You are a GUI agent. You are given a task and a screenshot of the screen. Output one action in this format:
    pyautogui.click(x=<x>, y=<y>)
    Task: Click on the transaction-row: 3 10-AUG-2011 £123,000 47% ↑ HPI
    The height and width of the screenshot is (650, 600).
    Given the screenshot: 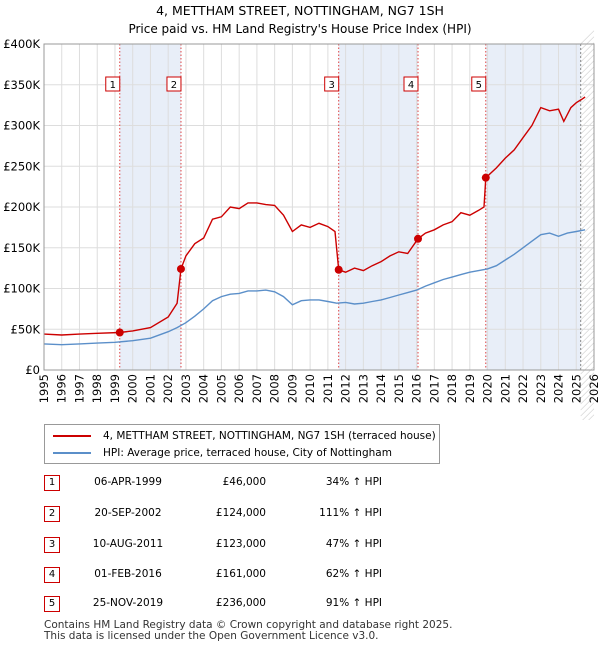 What is the action you would take?
    pyautogui.click(x=234, y=545)
    